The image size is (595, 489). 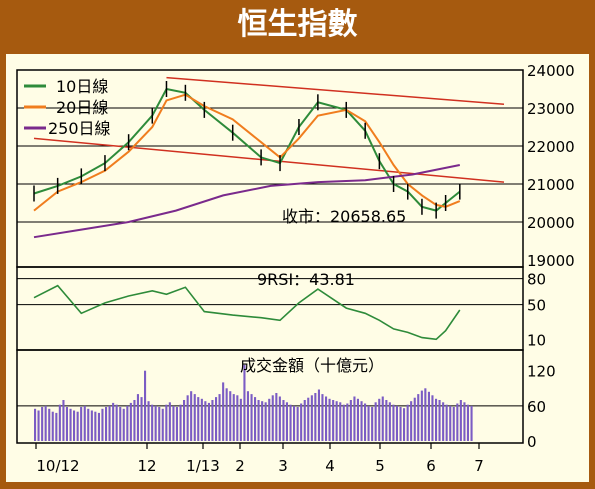 I want to click on price-tick-label: 21000, so click(x=551, y=185).